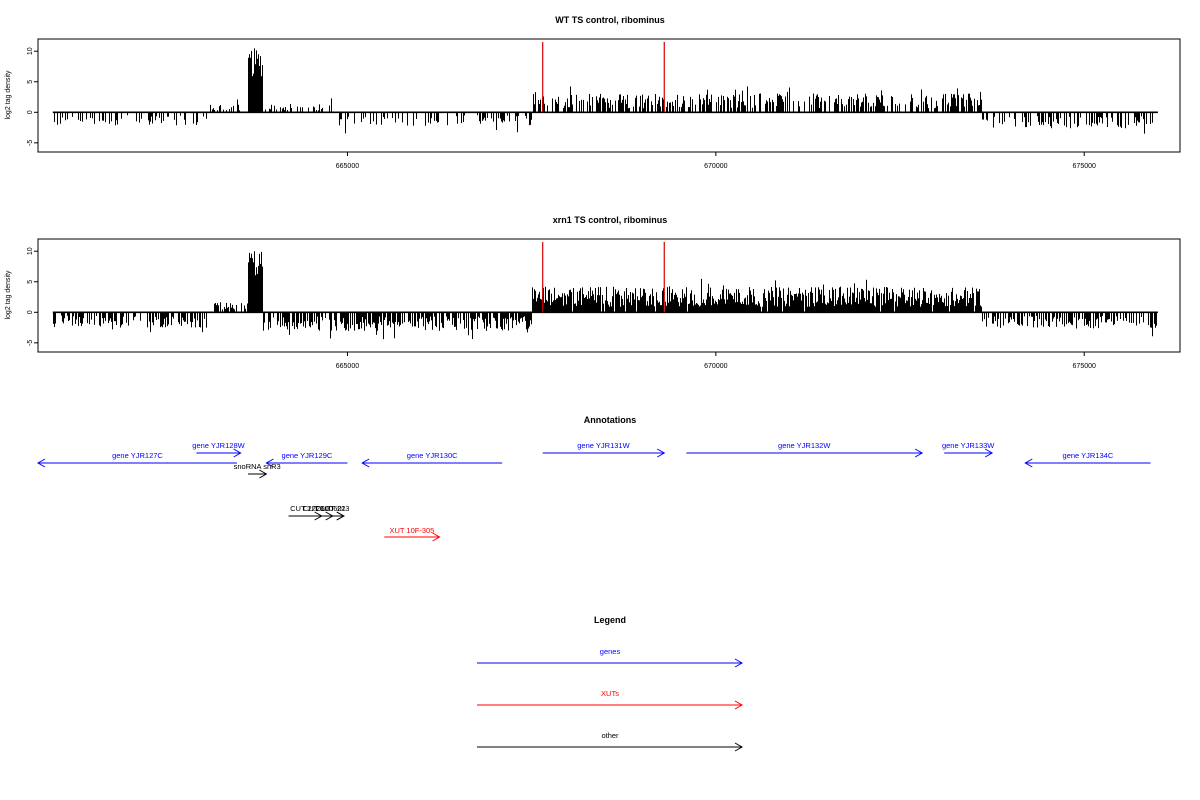 Image resolution: width=1200 pixels, height=800 pixels. I want to click on feature-arrow: gene YJR128W, so click(219, 449).